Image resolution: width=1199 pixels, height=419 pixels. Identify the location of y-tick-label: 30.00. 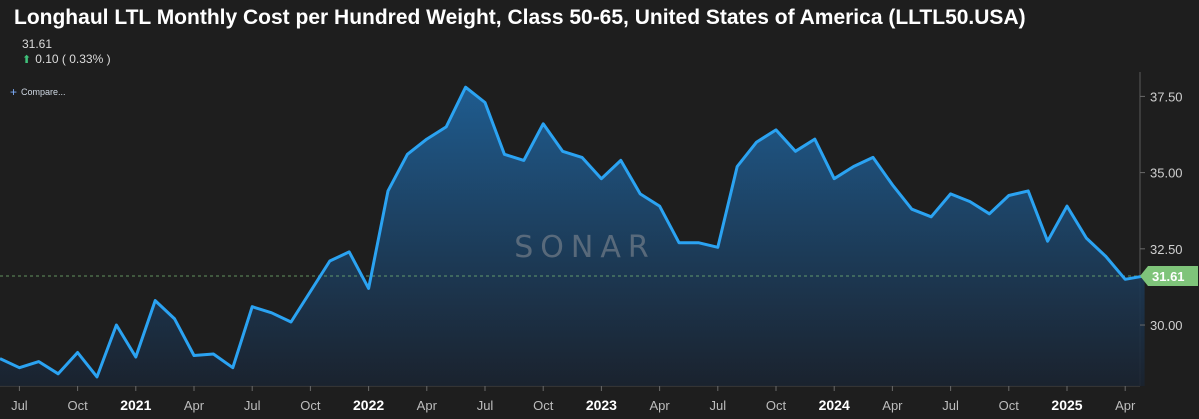
(1166, 325).